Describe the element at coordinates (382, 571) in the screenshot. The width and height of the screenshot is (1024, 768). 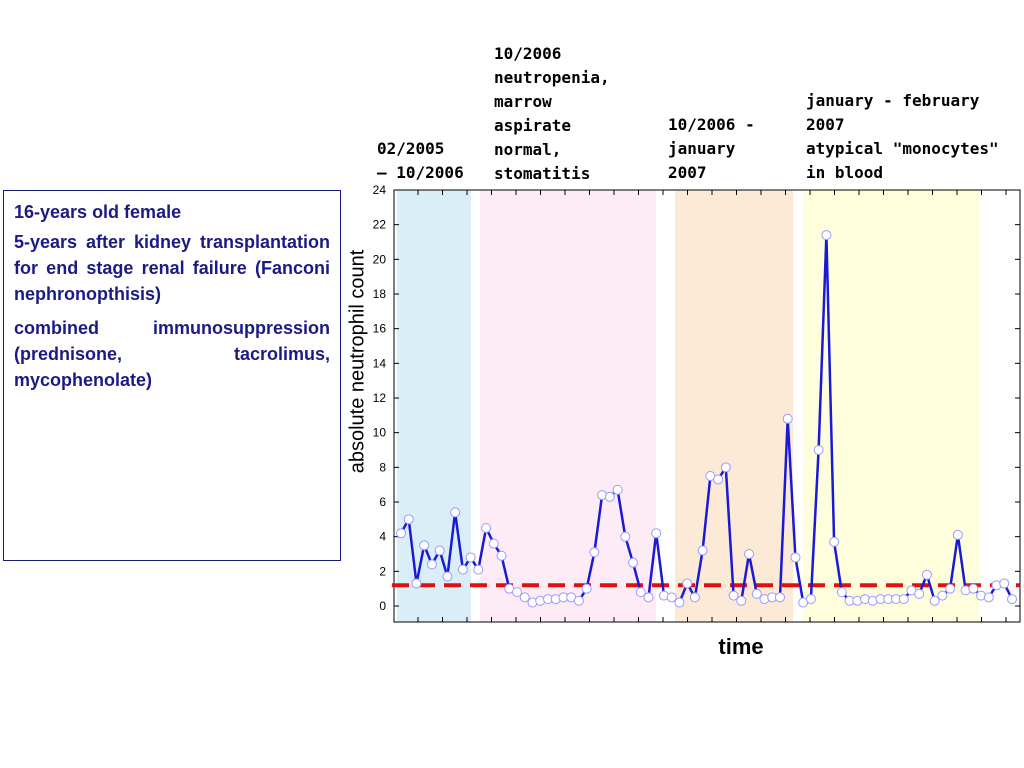
I see `y-tick-label: 2` at that location.